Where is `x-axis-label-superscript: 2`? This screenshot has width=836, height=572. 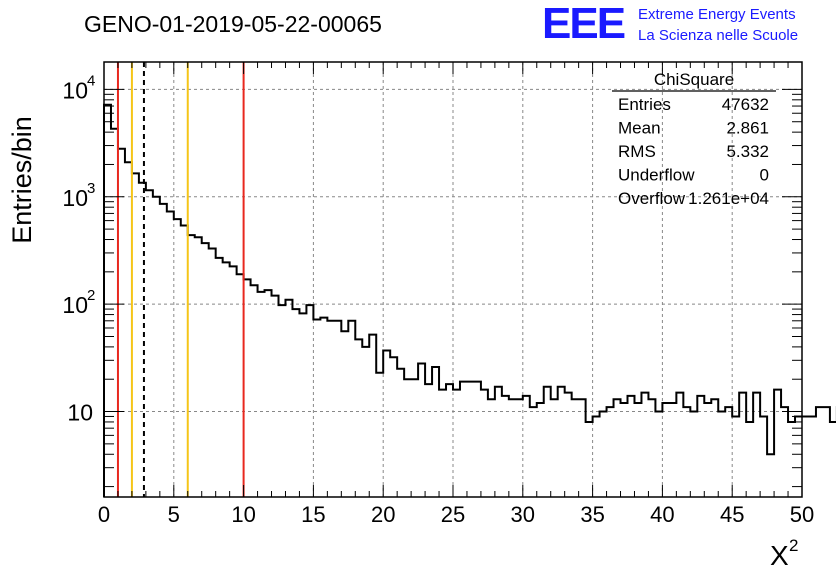 x-axis-label-superscript: 2 is located at coordinates (793, 545).